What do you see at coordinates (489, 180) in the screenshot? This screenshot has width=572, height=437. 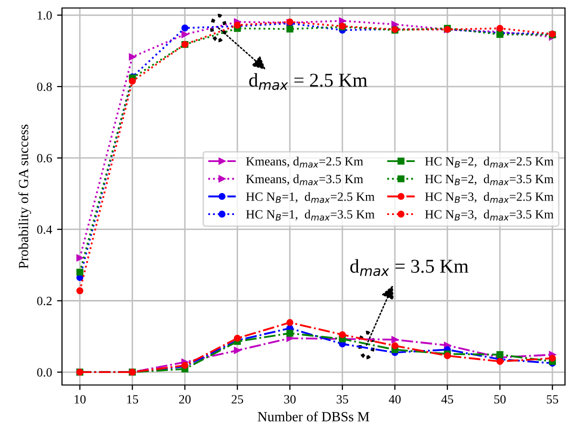 I see `legend-label: HC N$_{B}$=2, d$_{max}$=3.5 Km` at bounding box center [489, 180].